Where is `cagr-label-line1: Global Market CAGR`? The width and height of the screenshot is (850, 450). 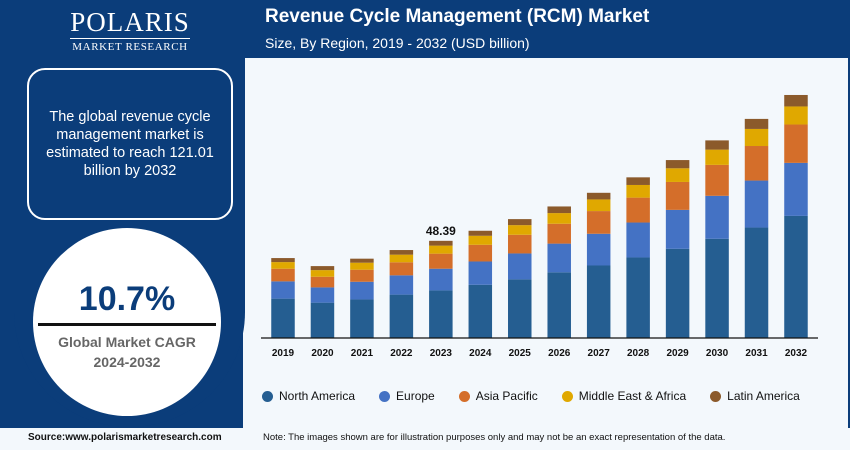 cagr-label-line1: Global Market CAGR is located at coordinates (127, 342).